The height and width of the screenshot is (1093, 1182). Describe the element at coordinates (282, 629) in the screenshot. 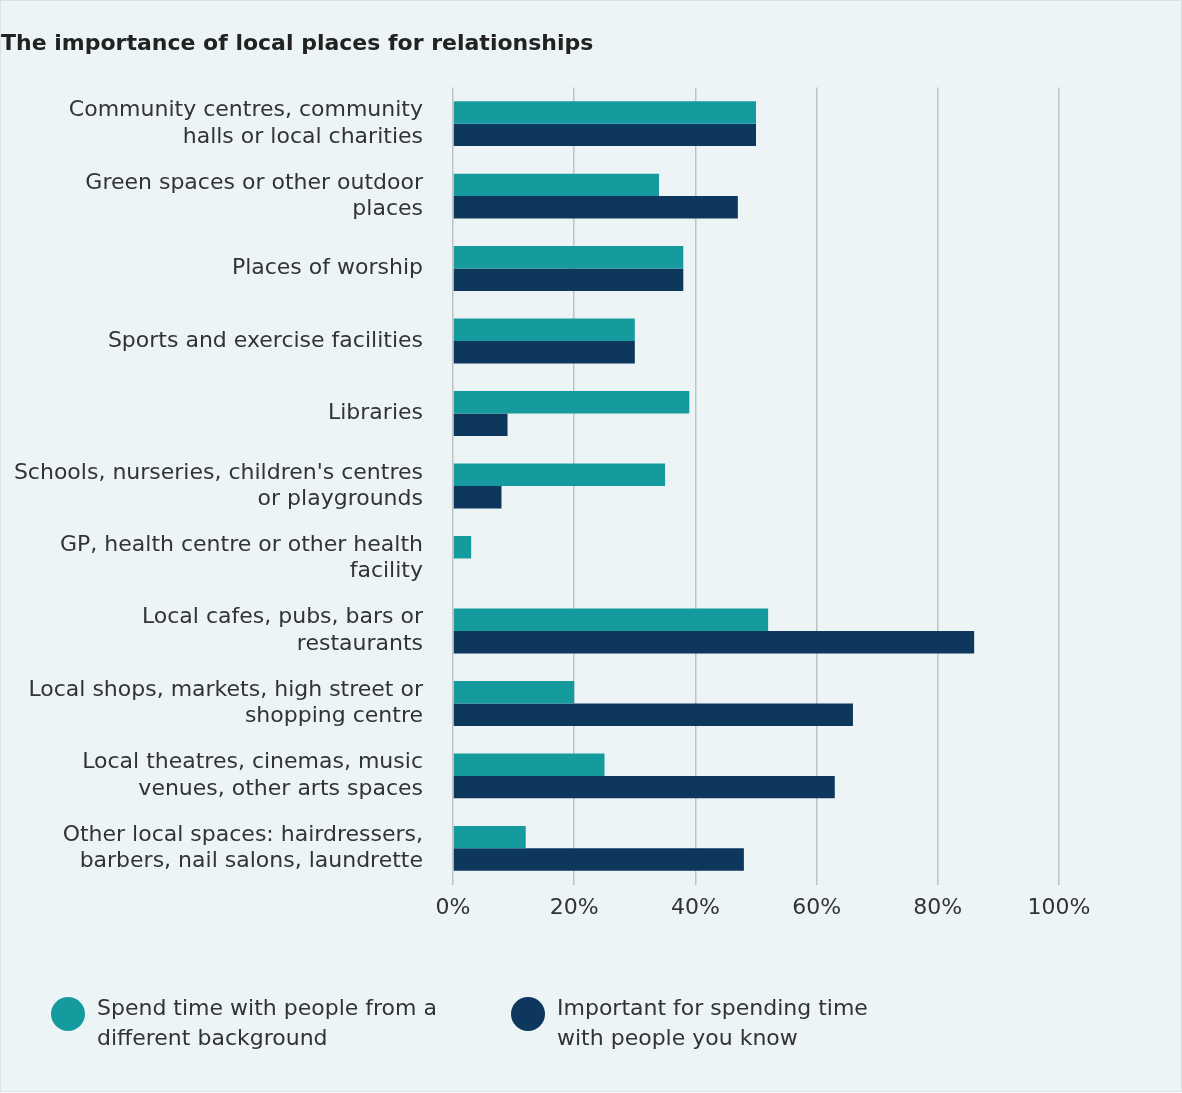

I see `y-tick-label: Local cafes, pubs, bars or restaurants` at that location.